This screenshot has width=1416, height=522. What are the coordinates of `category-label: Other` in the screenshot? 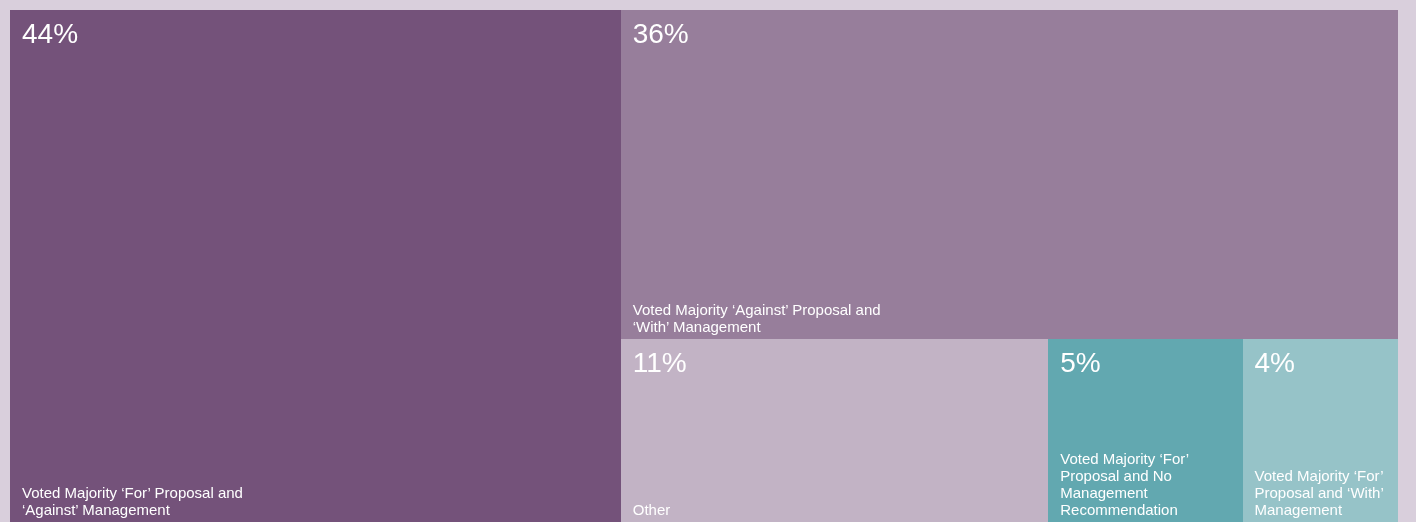 It's located at (651, 509).